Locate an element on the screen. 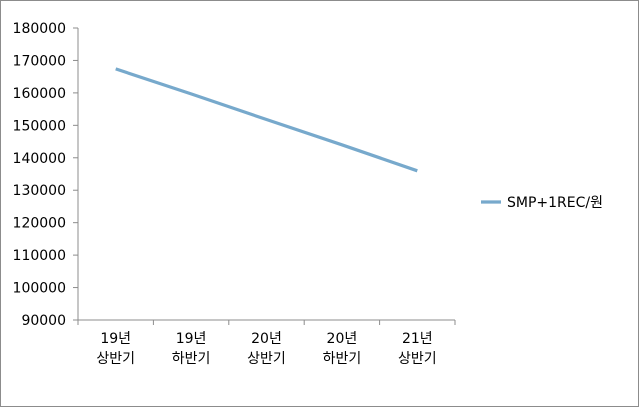  y-tick-label: 120000 is located at coordinates (39, 224).